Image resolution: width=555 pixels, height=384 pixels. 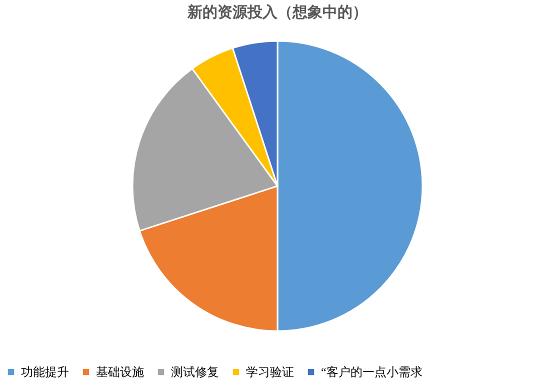 What do you see at coordinates (120, 372) in the screenshot?
I see `legend-label: 基础设施` at bounding box center [120, 372].